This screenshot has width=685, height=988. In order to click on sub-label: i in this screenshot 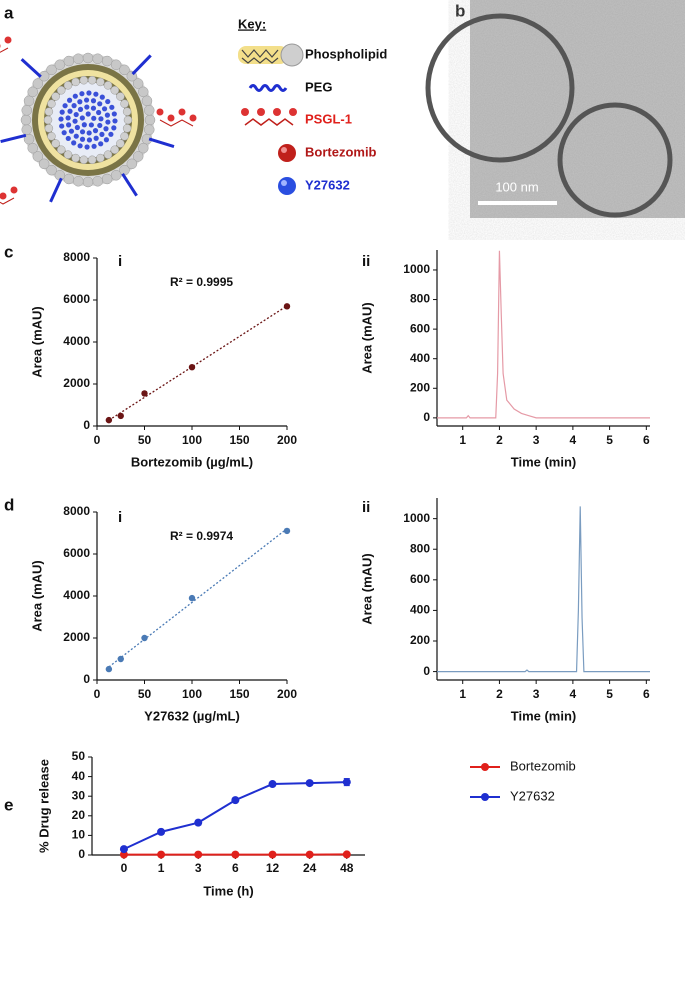, I will do `click(120, 517)`.